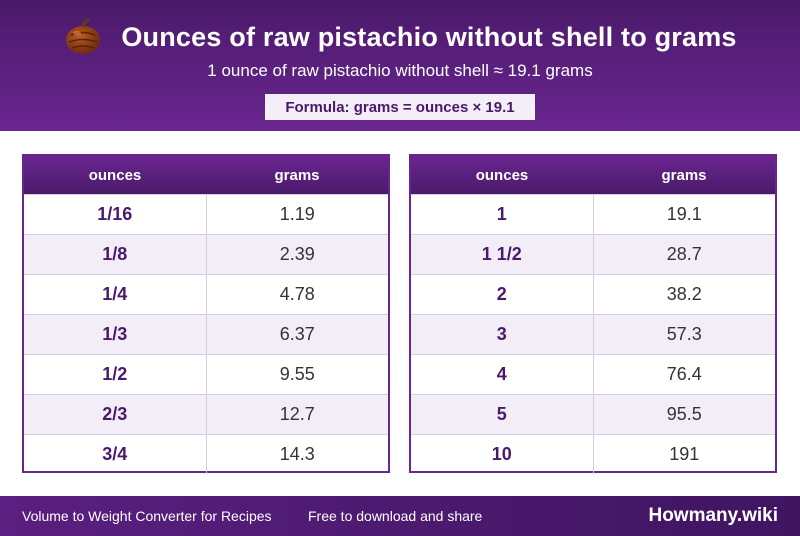  I want to click on grams-cell: 9.55, so click(297, 374).